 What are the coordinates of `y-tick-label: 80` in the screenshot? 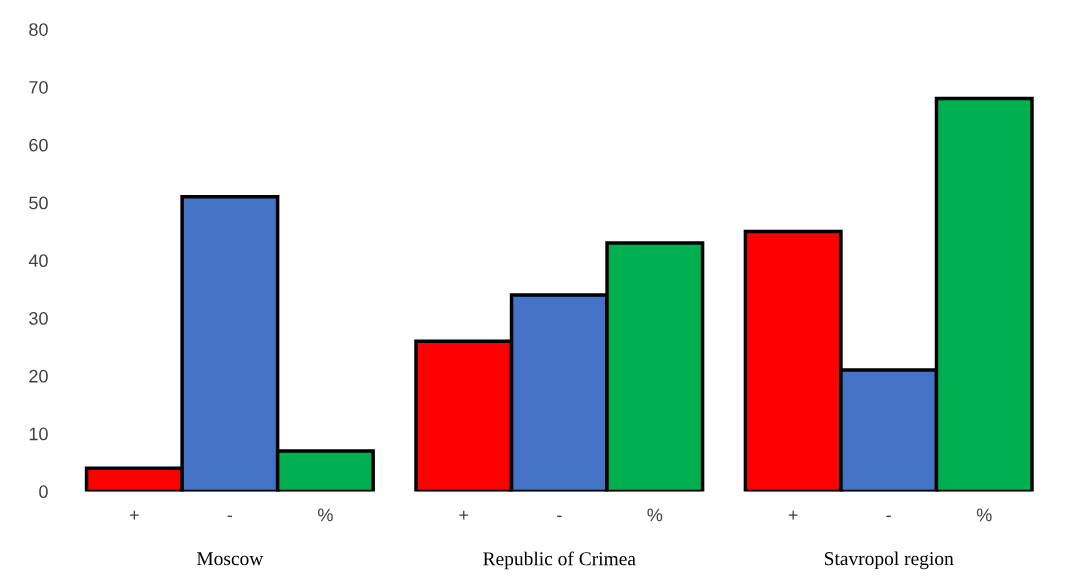 It's located at (38, 29).